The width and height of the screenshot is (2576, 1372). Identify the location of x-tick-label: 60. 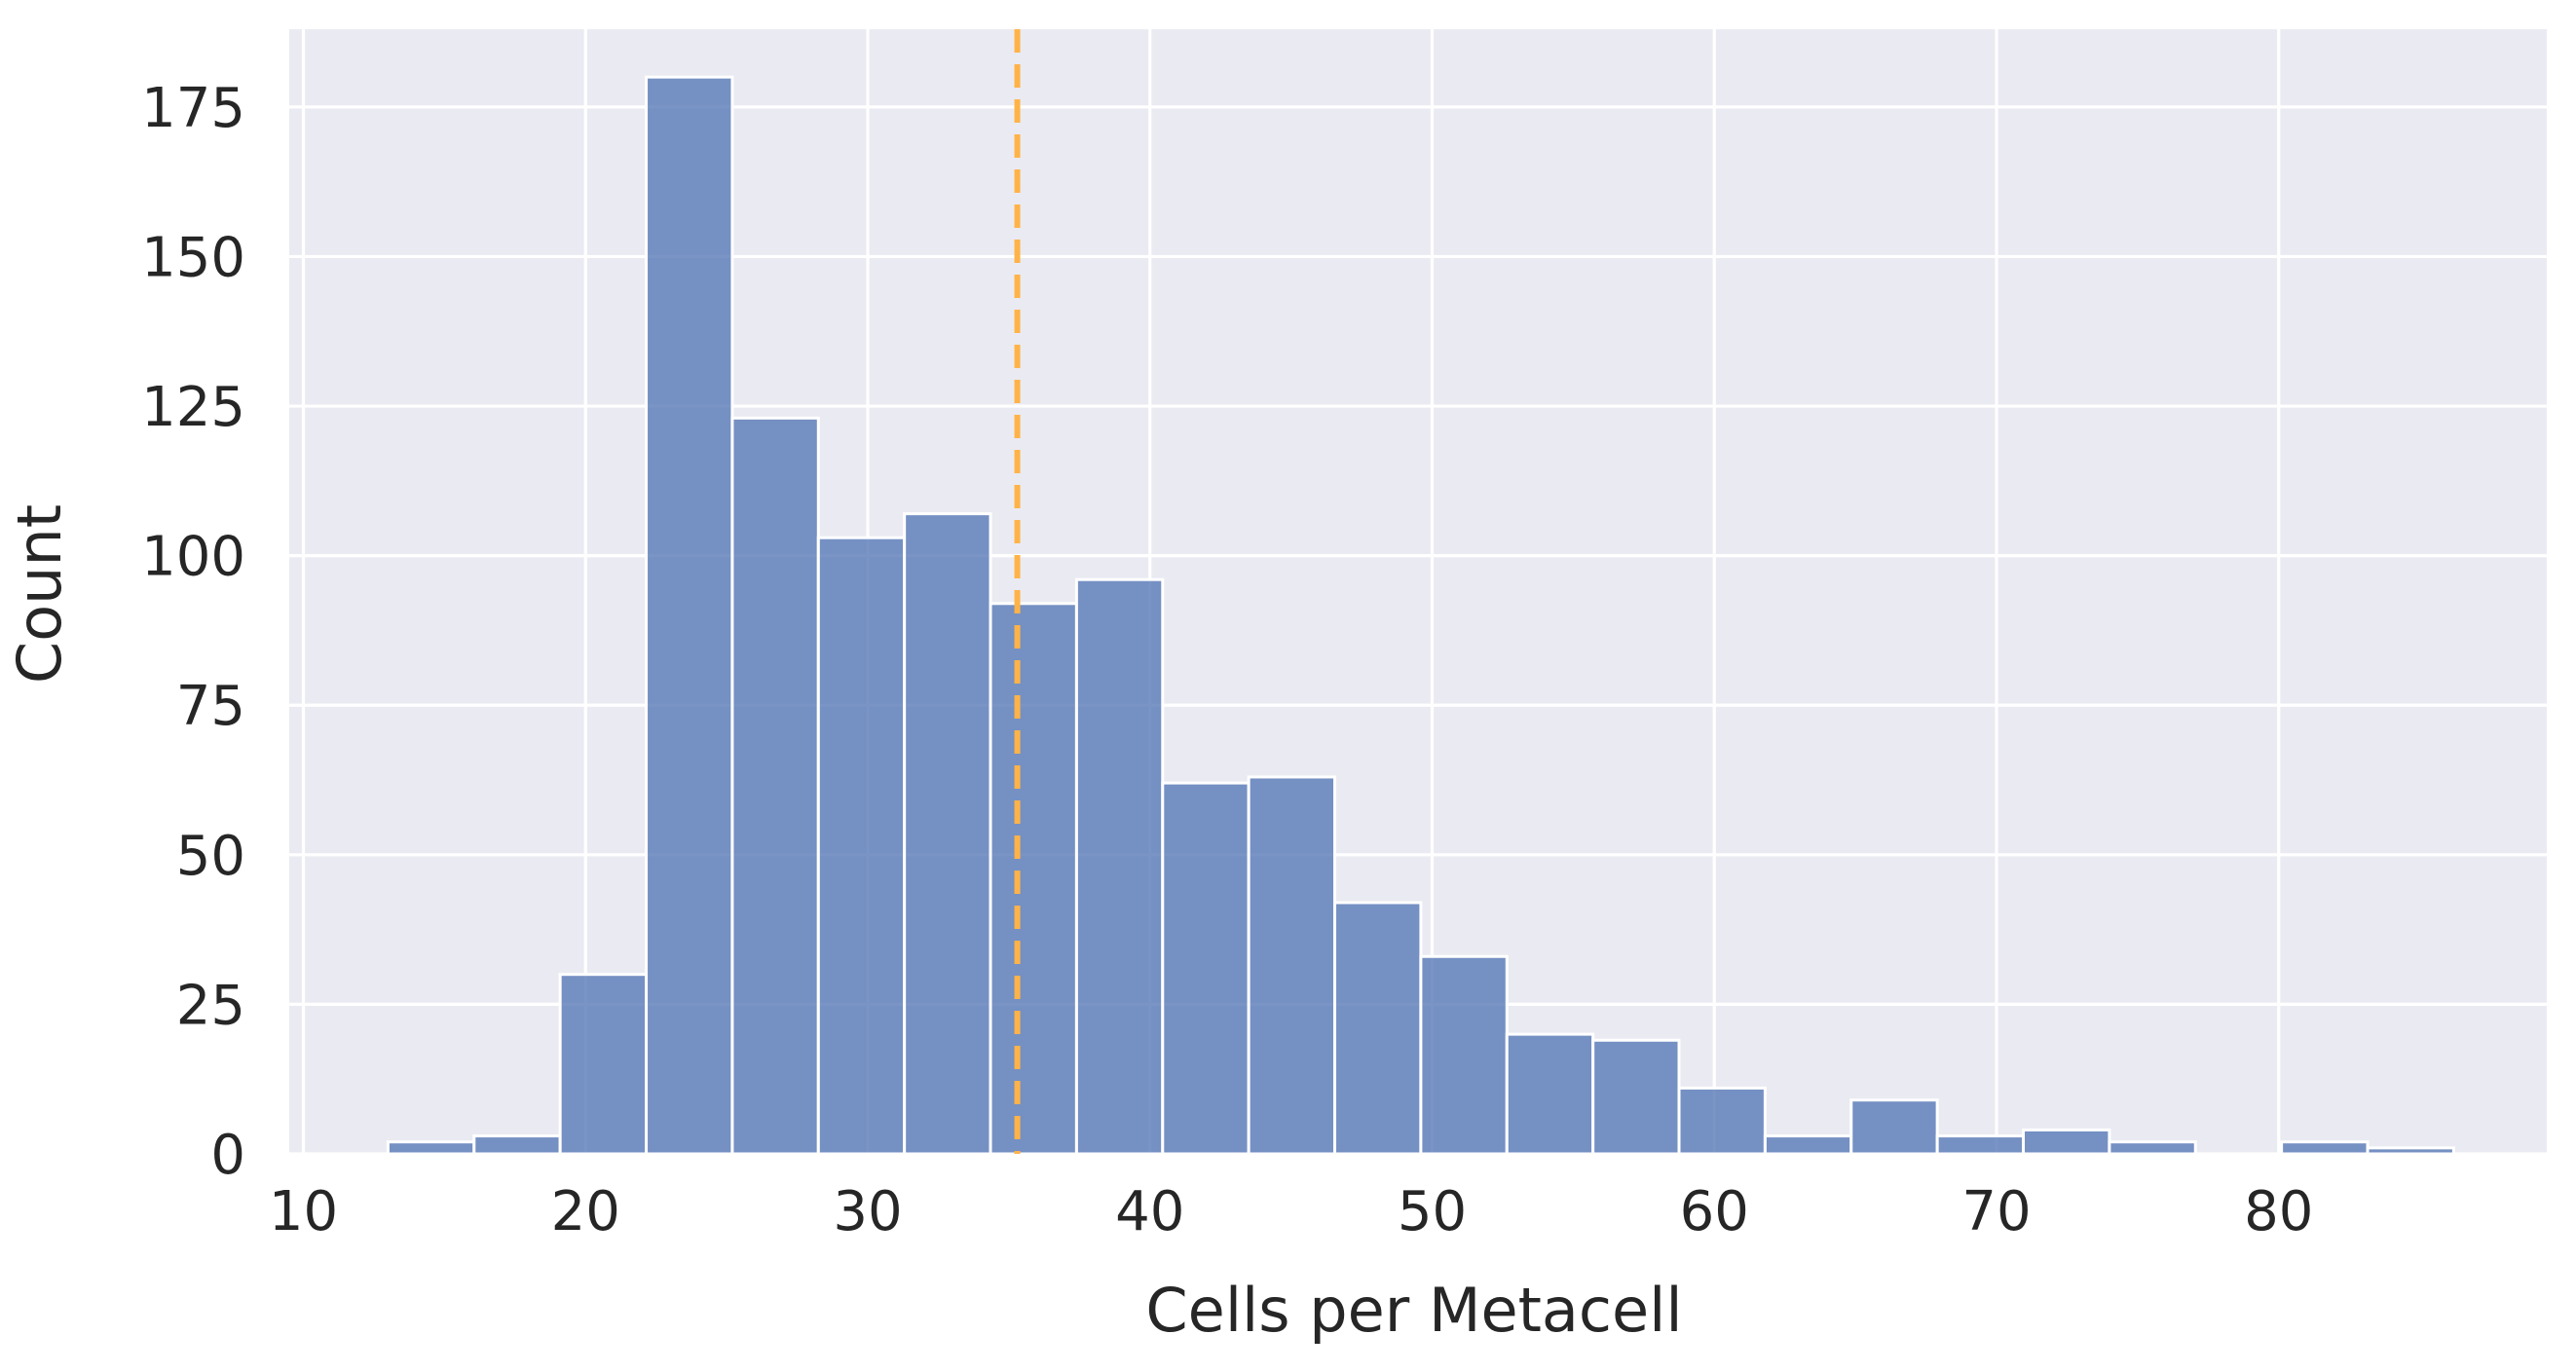
(1714, 1211).